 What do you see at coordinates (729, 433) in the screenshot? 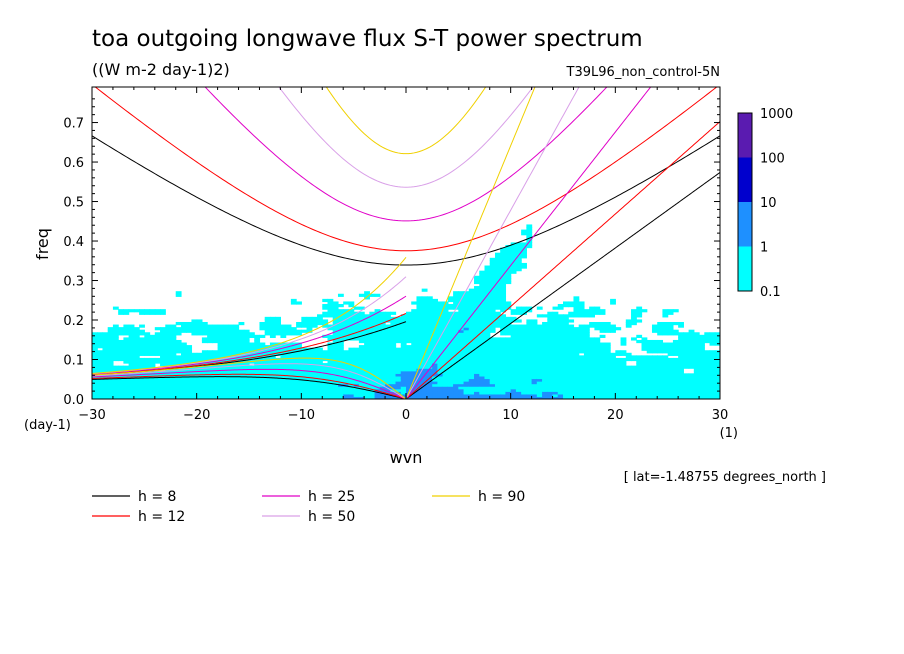
I see `x-units-label: (1)` at bounding box center [729, 433].